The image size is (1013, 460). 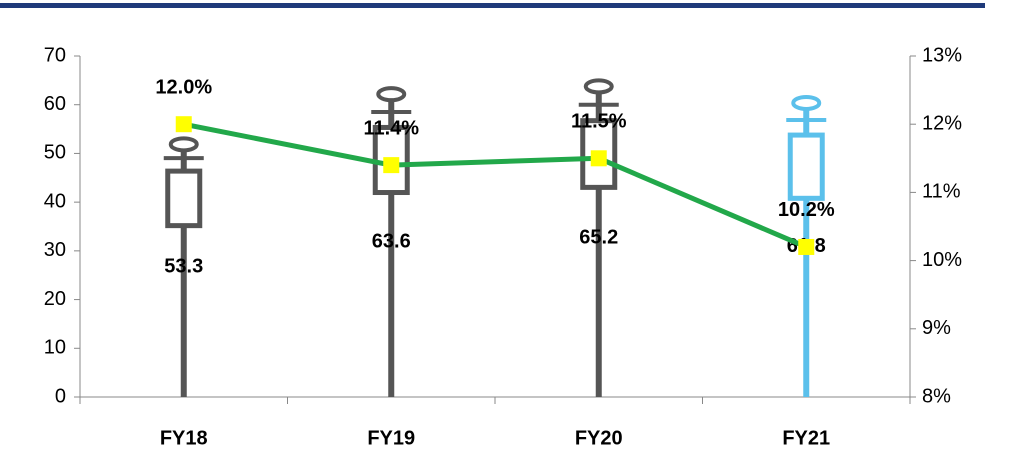 I want to click on y2-tick-label: 12%, so click(x=942, y=123).